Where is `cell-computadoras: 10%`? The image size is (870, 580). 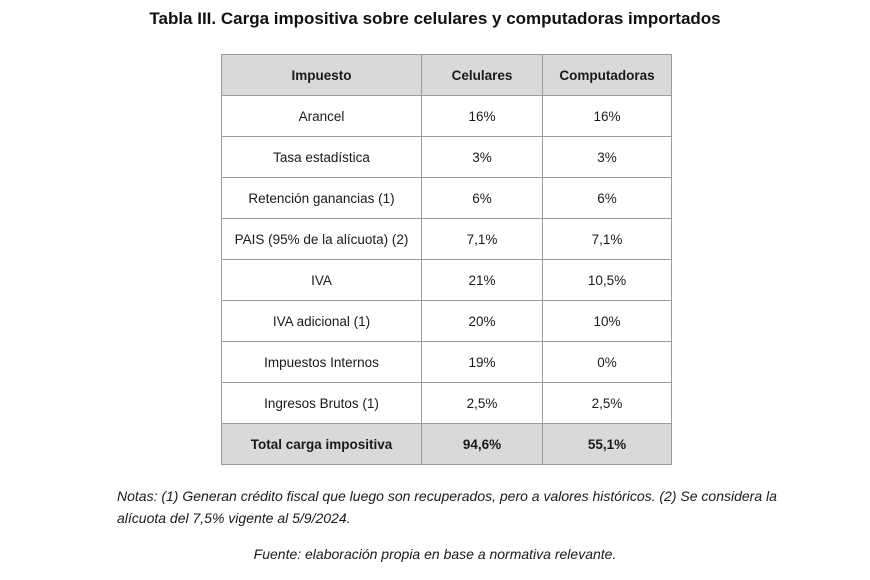 cell-computadoras: 10% is located at coordinates (607, 321).